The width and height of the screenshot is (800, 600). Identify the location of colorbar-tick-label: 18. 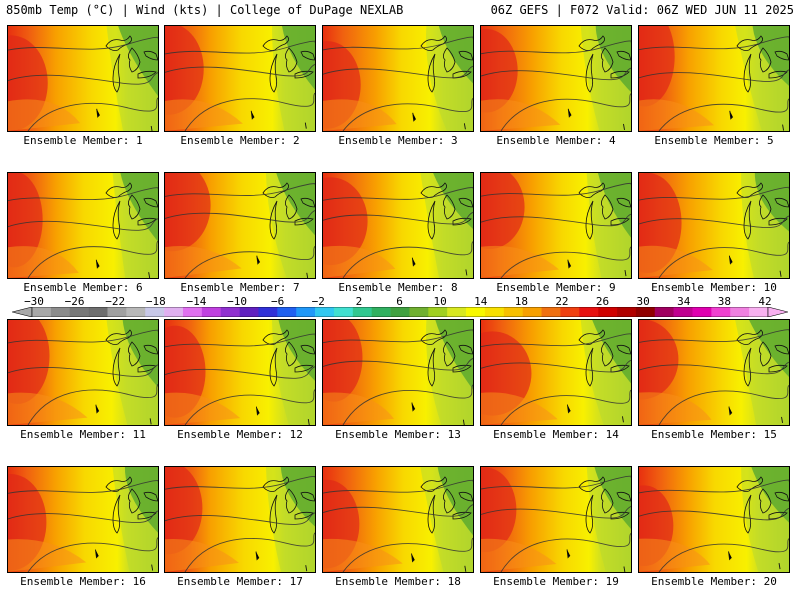
(521, 301).